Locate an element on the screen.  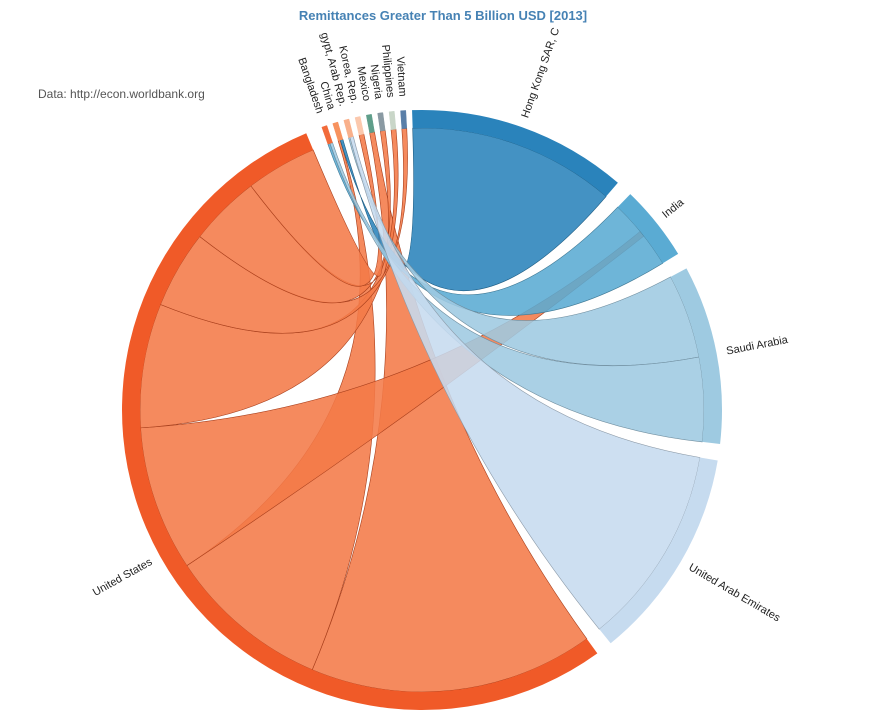
data-source-note: Data: http://econ.worldbank.org is located at coordinates (121, 94).